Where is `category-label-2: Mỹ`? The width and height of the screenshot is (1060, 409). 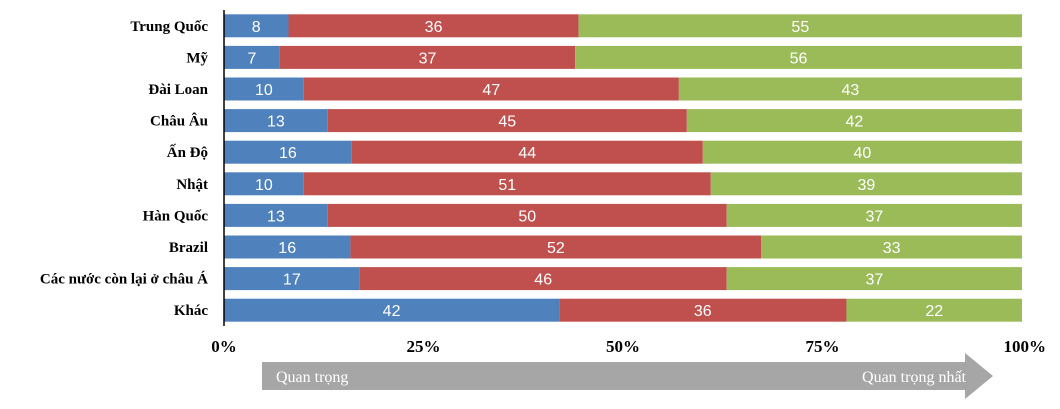
category-label-2: Mỹ is located at coordinates (197, 58).